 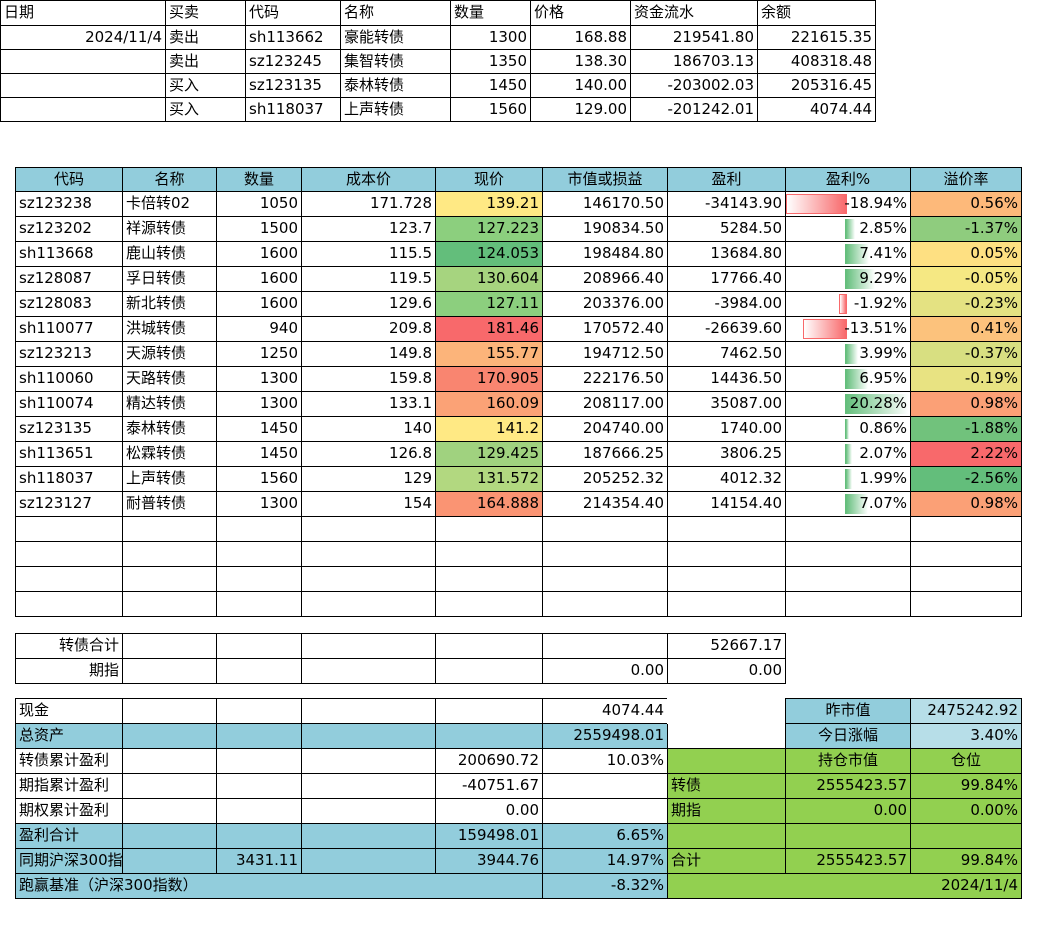 What do you see at coordinates (293, 85) in the screenshot?
I see `cell: sz123135` at bounding box center [293, 85].